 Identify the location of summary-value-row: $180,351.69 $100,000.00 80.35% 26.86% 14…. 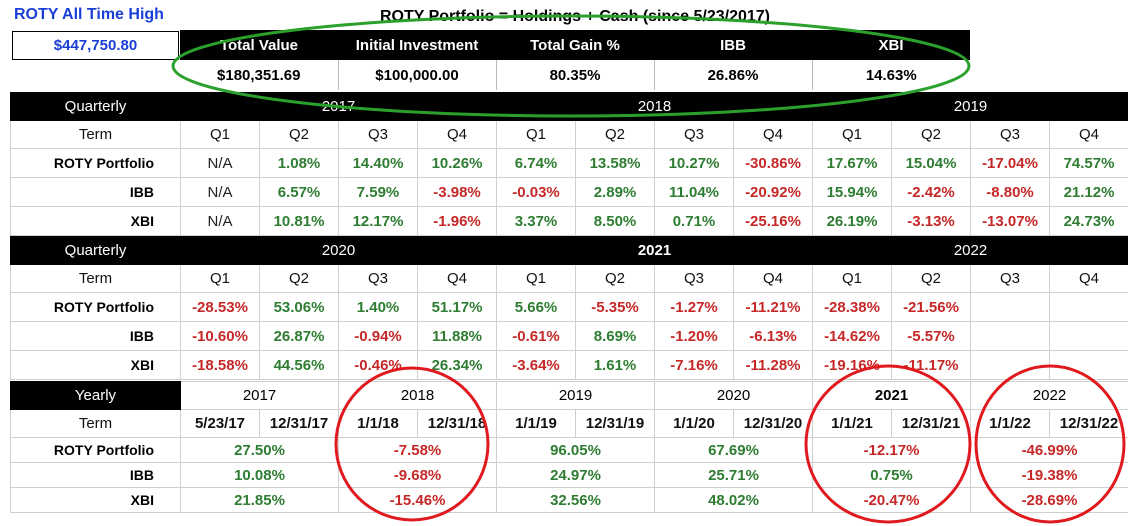
(575, 75).